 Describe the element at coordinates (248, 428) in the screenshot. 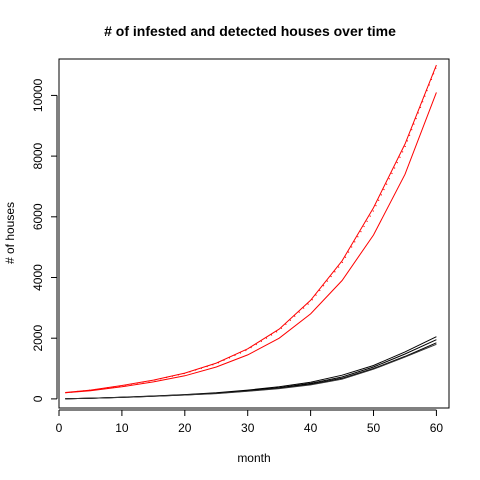

I see `x-tick-label: 30` at that location.